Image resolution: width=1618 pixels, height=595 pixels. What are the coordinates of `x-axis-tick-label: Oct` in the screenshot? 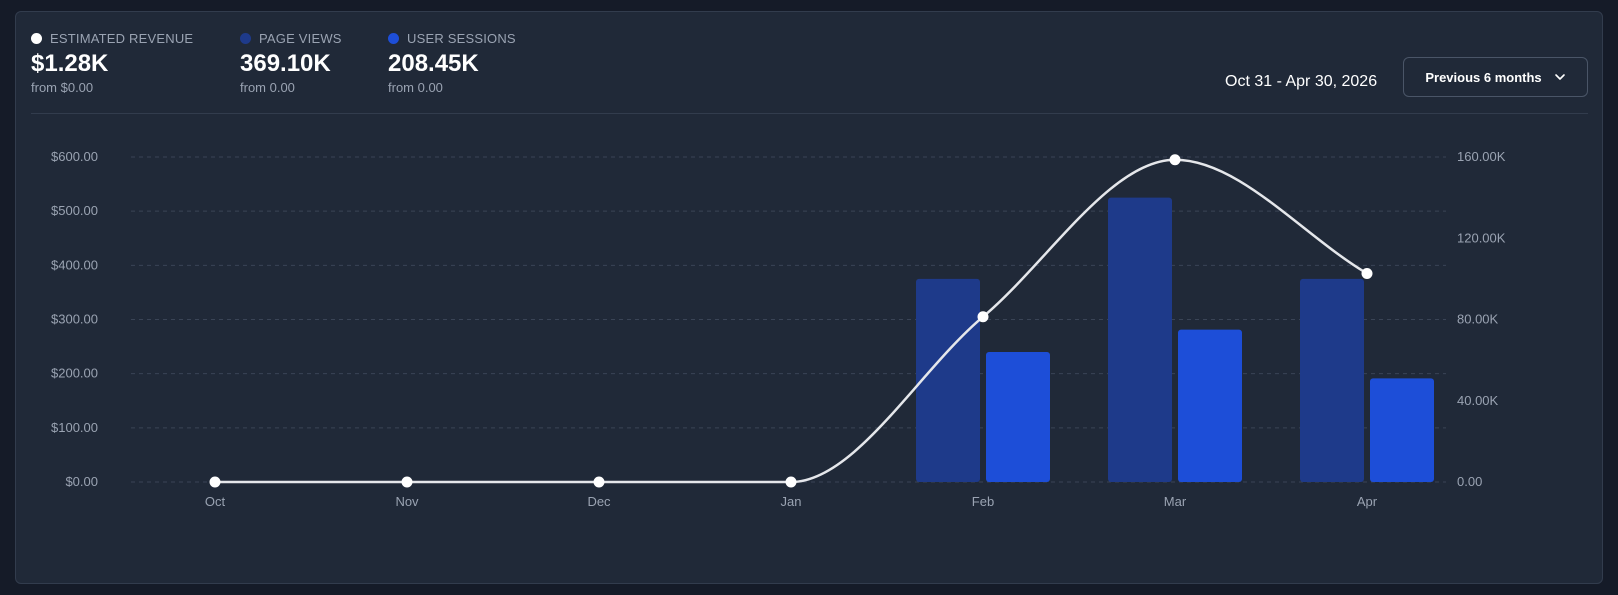 It's located at (215, 501).